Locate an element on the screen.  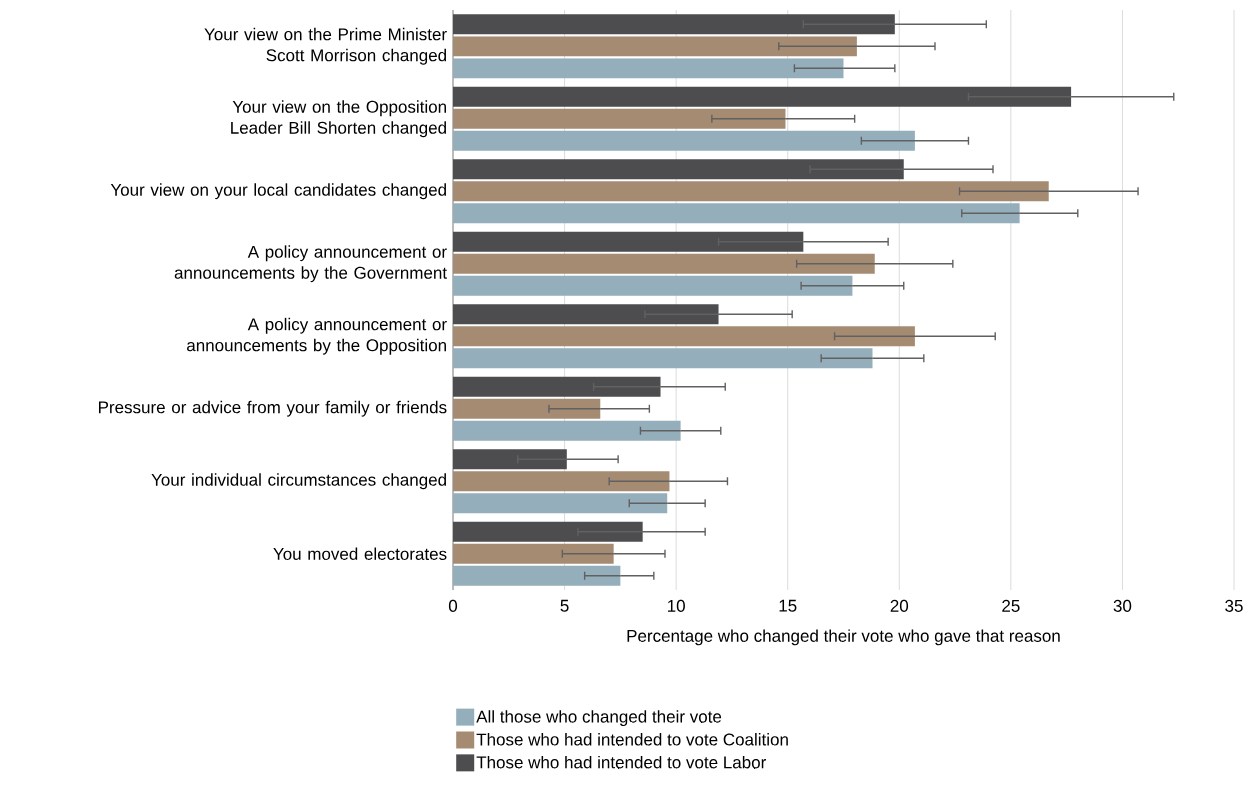
y-tick-label: A policy announcement or announcements by the Government is located at coordinates (310, 264).